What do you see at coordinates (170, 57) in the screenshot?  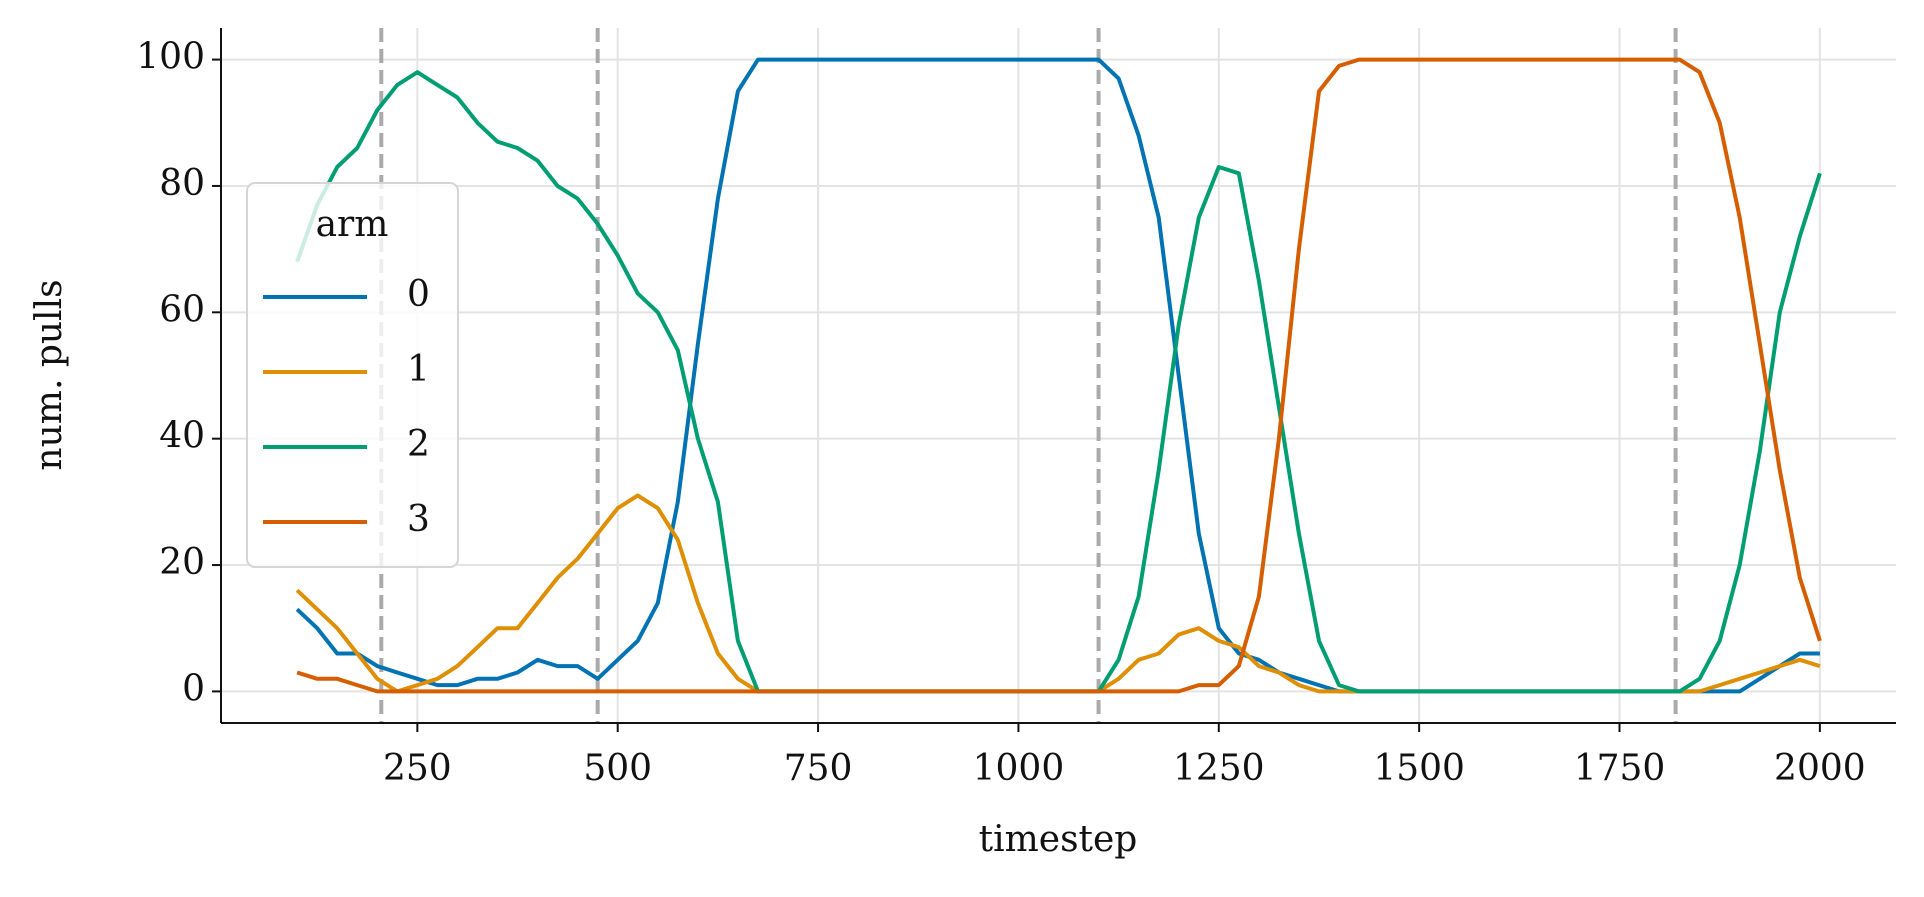 I see `y-tick-label: 100` at bounding box center [170, 57].